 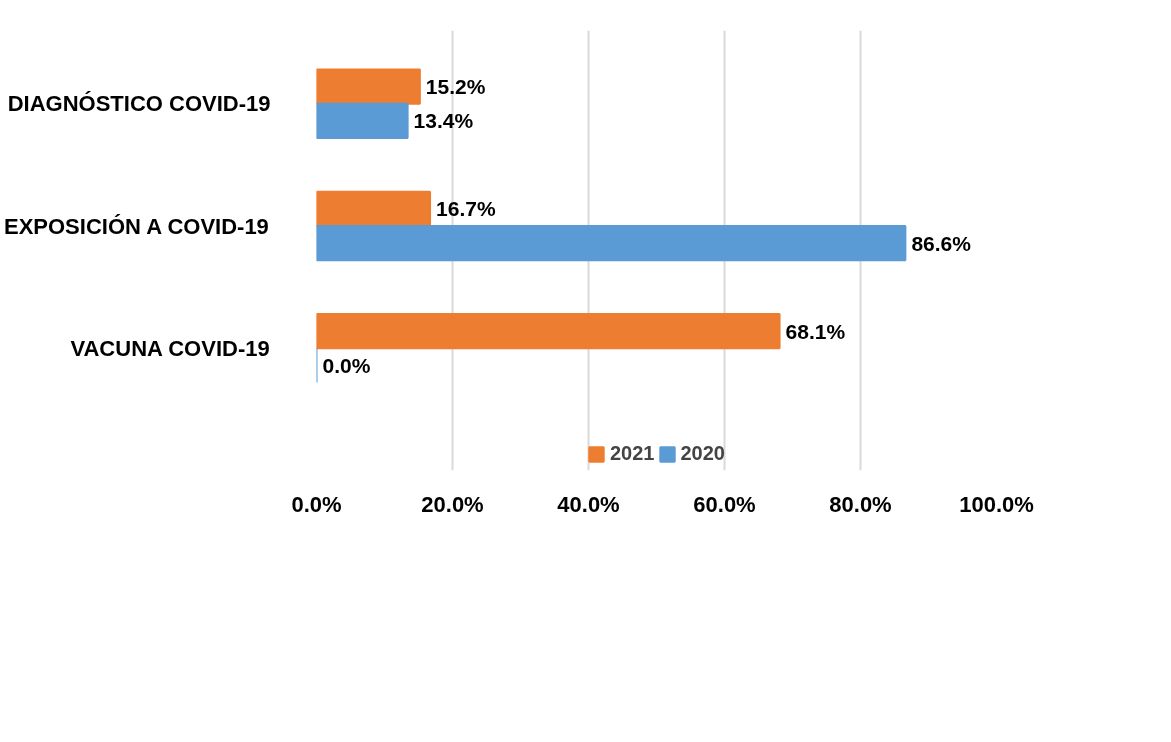 What do you see at coordinates (346, 365) in the screenshot?
I see `data-label: 0.0%` at bounding box center [346, 365].